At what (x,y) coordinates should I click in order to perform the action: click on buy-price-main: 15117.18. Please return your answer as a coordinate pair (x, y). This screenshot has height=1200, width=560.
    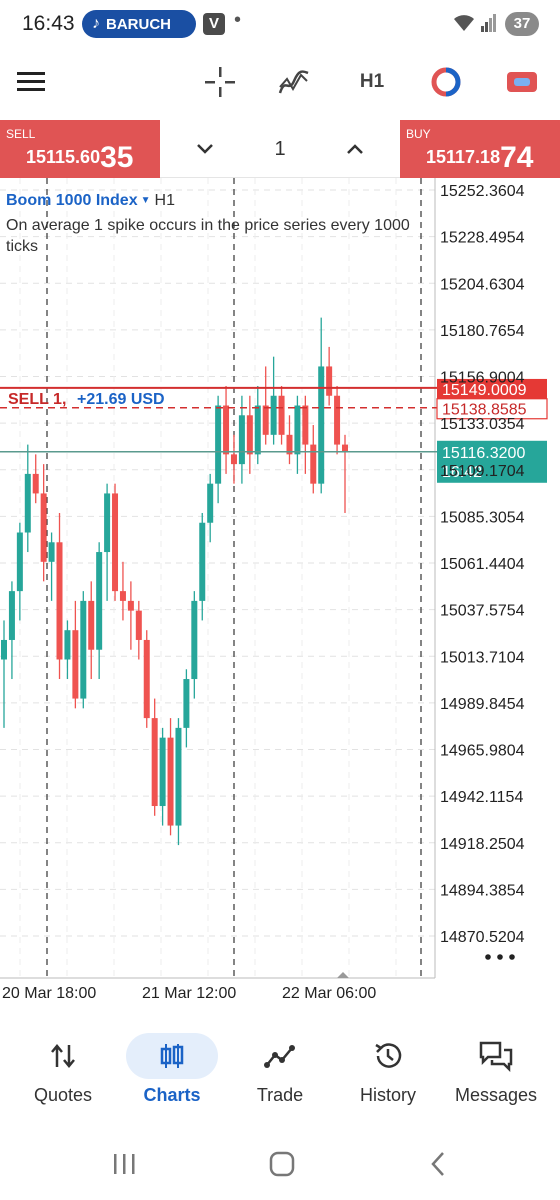
    Looking at the image, I should click on (463, 157).